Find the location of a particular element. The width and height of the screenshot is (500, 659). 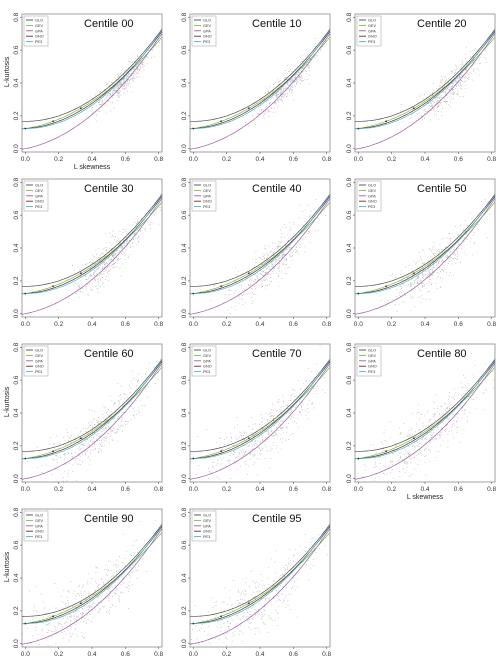

legend-label: GPA is located at coordinates (39, 31).